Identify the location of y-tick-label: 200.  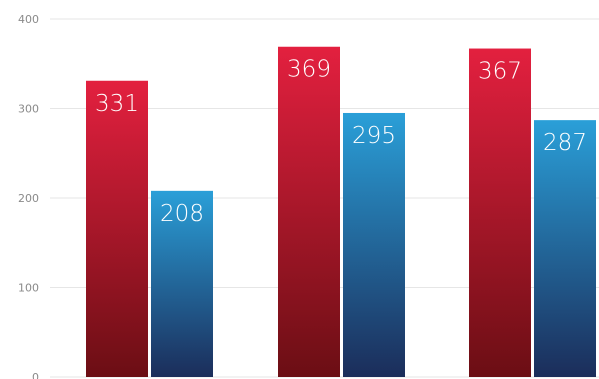
(28, 198).